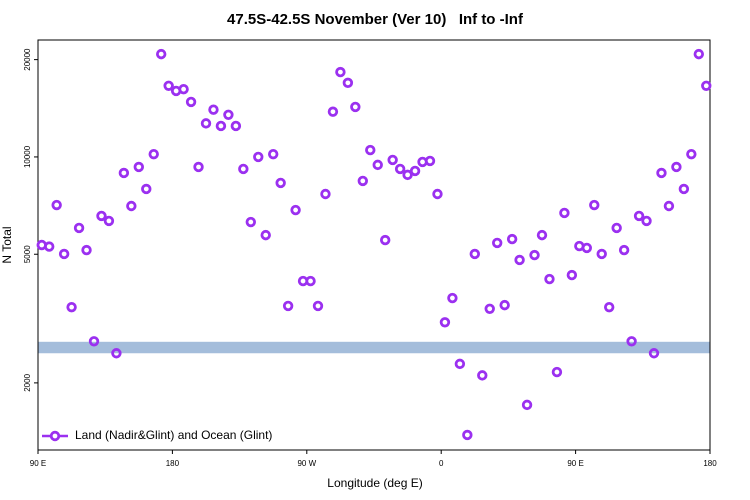 Image resolution: width=750 pixels, height=500 pixels. What do you see at coordinates (7, 244) in the screenshot?
I see `y-axis-label: N Total` at bounding box center [7, 244].